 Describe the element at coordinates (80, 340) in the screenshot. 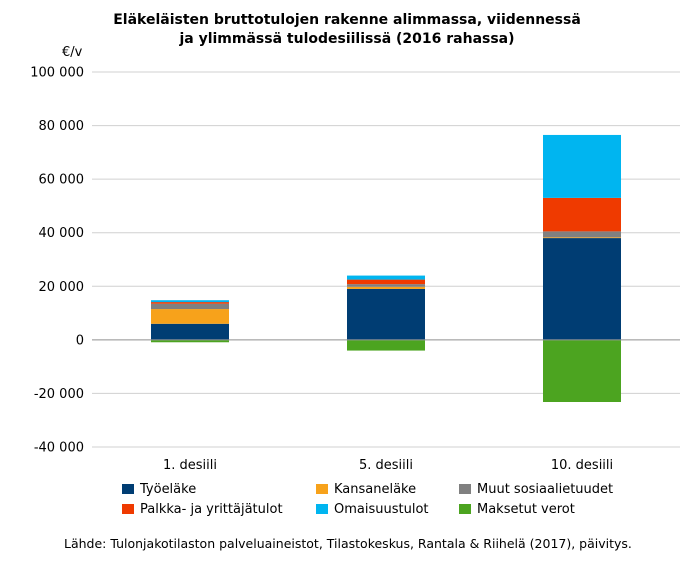

I see `y-tick-label: 0` at that location.